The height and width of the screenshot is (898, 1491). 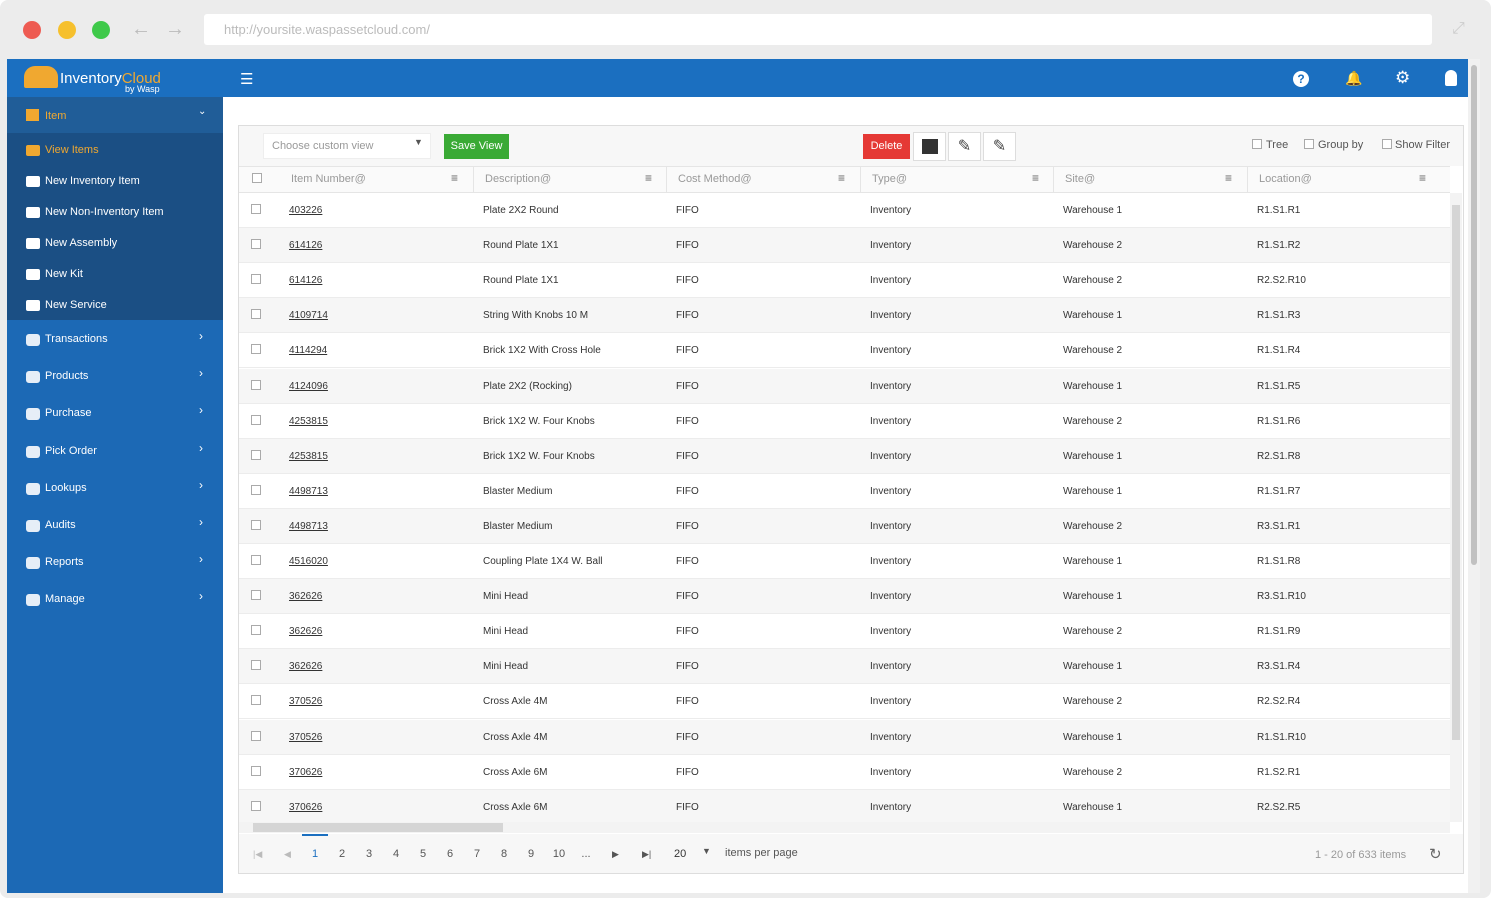 What do you see at coordinates (308, 316) in the screenshot?
I see `item-link: 4109714` at bounding box center [308, 316].